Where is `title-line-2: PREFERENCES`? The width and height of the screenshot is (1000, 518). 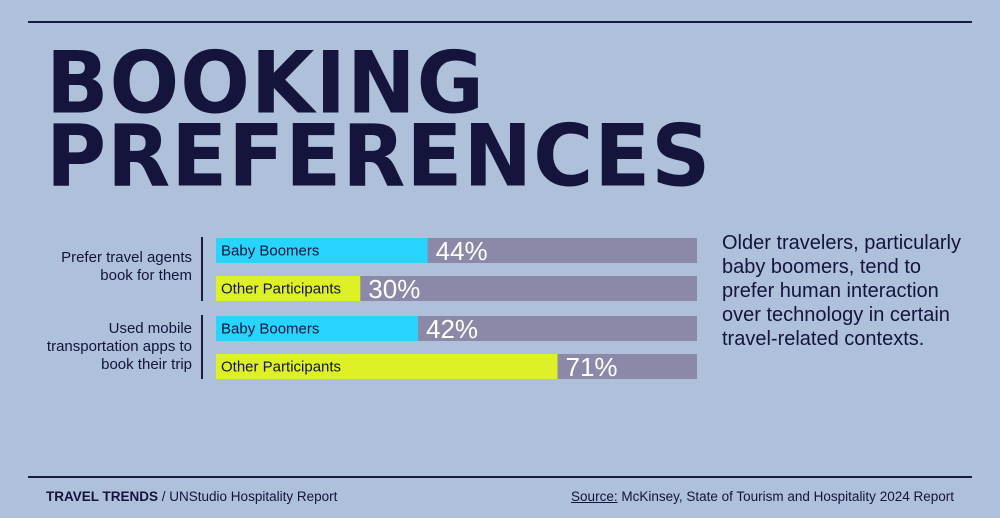 title-line-2: PREFERENCES is located at coordinates (379, 157).